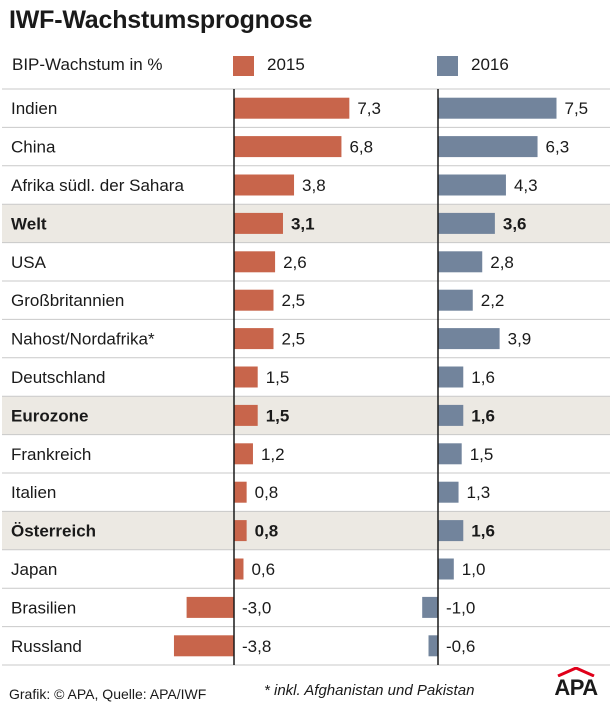  Describe the element at coordinates (29, 223) in the screenshot. I see `category-label-3: Welt` at that location.